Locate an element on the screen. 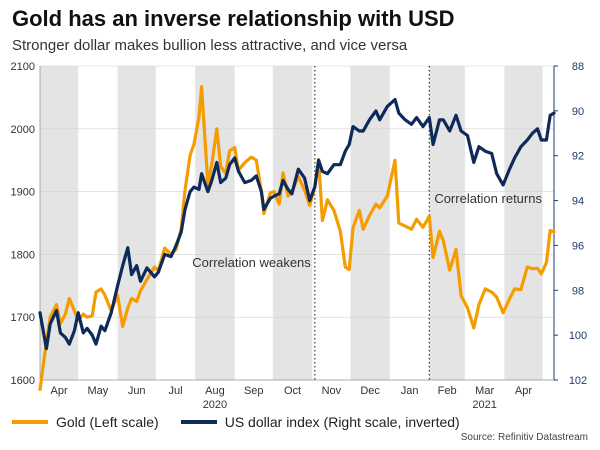 This screenshot has height=450, width=600. y-right-tick-label: 92 is located at coordinates (578, 157).